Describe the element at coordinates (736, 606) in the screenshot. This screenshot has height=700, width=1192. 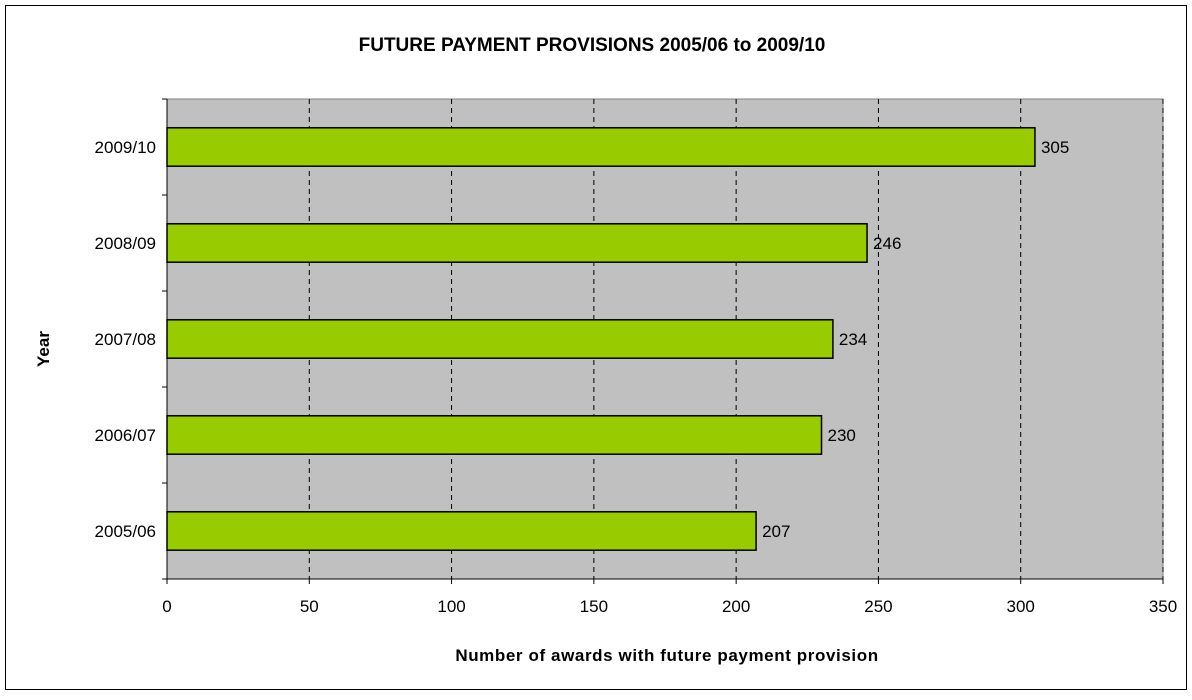
I see `x-tick-label: 200` at that location.